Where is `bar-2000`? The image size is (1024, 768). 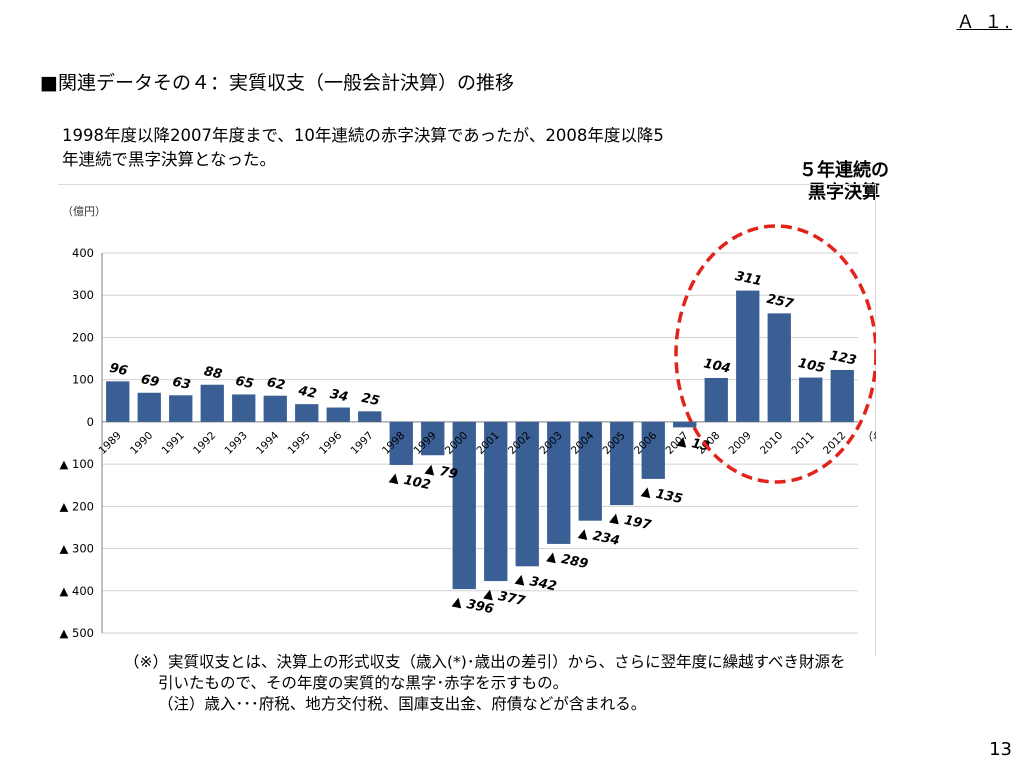
bar-2000 is located at coordinates (464, 505).